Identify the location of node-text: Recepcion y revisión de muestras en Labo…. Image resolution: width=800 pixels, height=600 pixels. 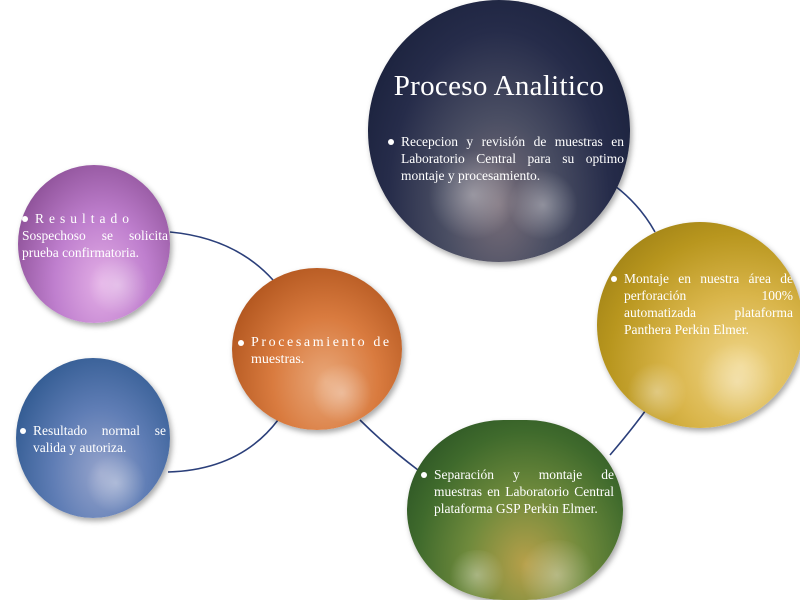
(506, 158).